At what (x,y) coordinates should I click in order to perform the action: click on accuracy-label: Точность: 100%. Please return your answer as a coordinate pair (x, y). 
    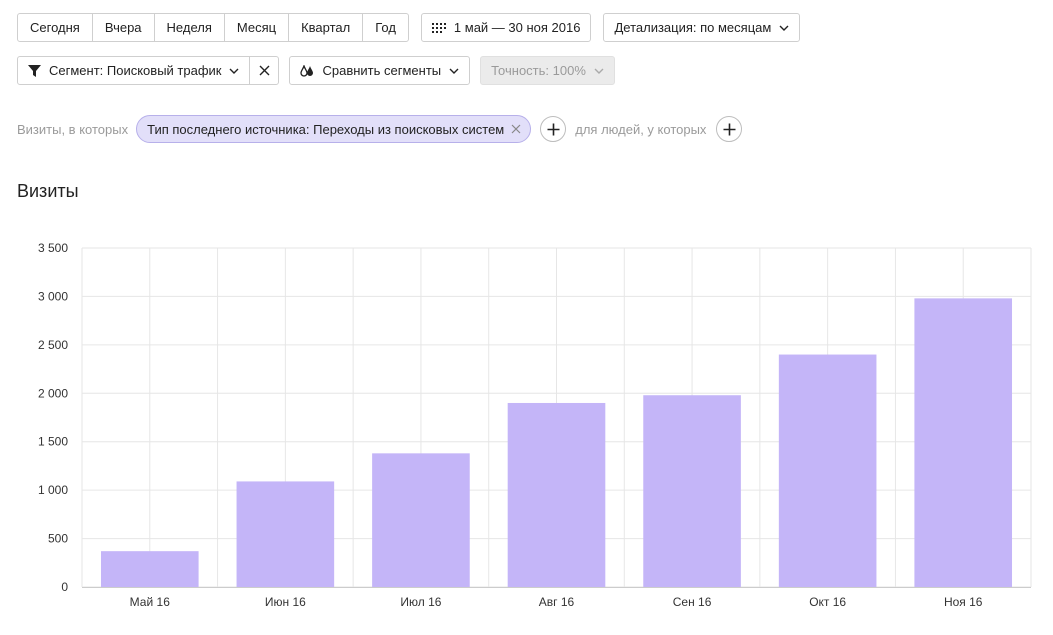
    Looking at the image, I should click on (538, 70).